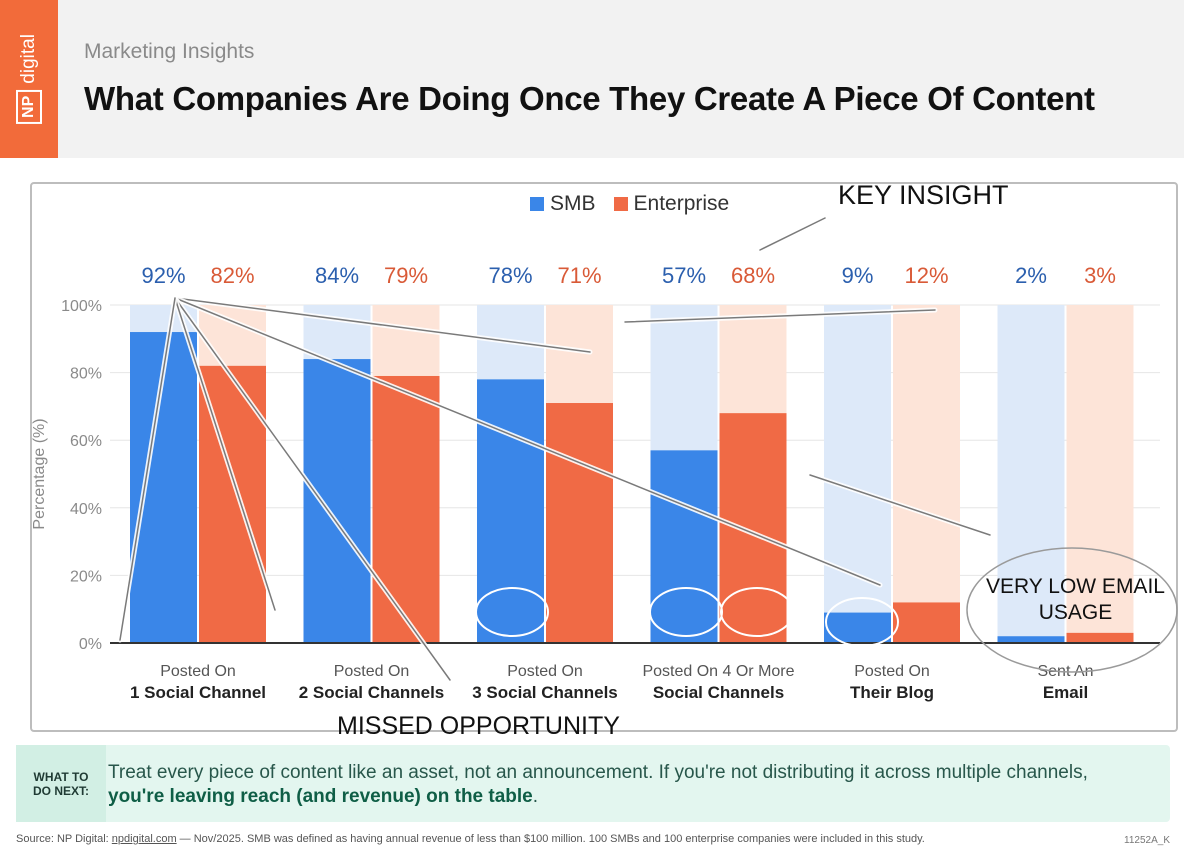  I want to click on y-tick-label: 60%, so click(86, 441).